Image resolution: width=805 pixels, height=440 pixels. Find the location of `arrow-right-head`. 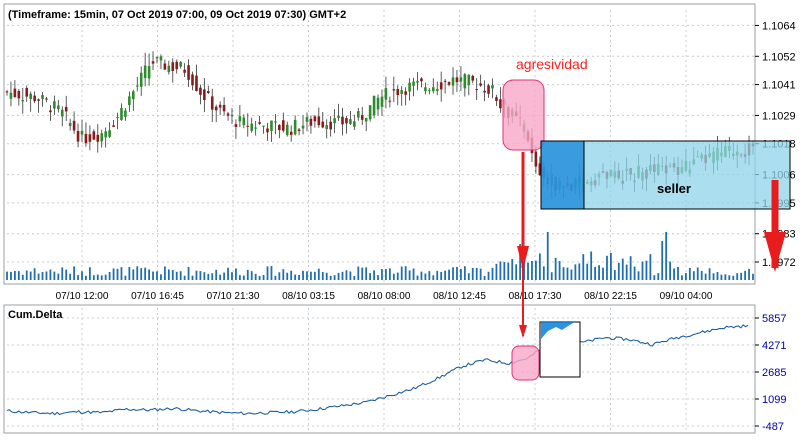

arrow-right-head is located at coordinates (775, 252).